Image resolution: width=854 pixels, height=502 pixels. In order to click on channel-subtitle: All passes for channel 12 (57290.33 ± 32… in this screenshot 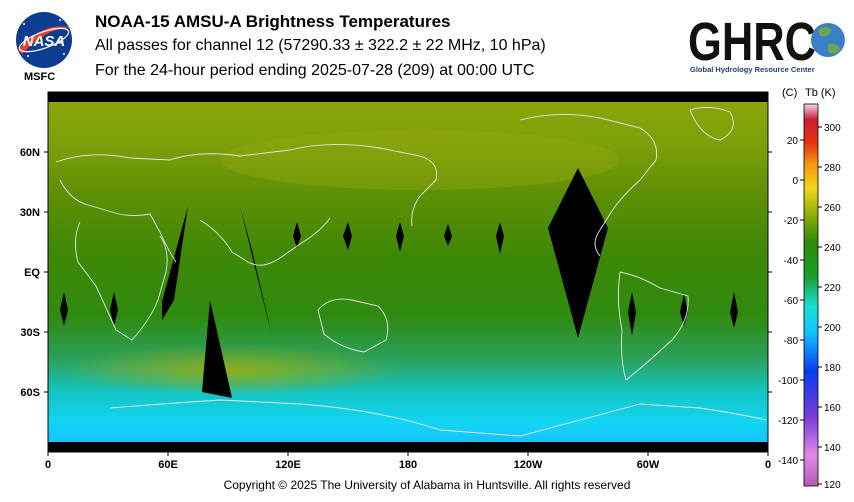, I will do `click(320, 45)`.